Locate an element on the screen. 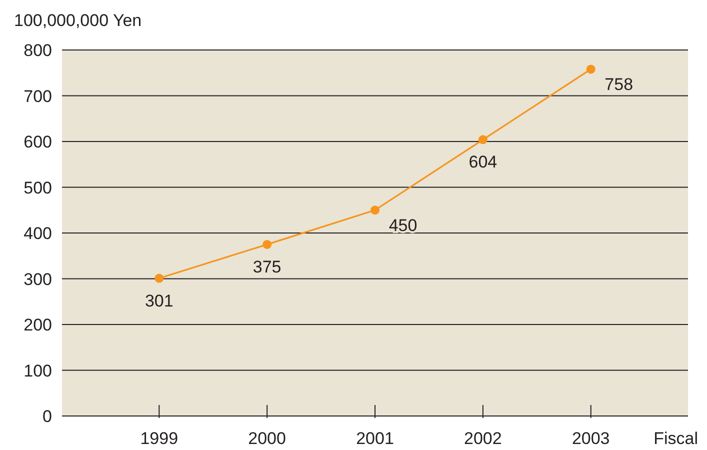  x-tick-label: 2003 is located at coordinates (591, 438).